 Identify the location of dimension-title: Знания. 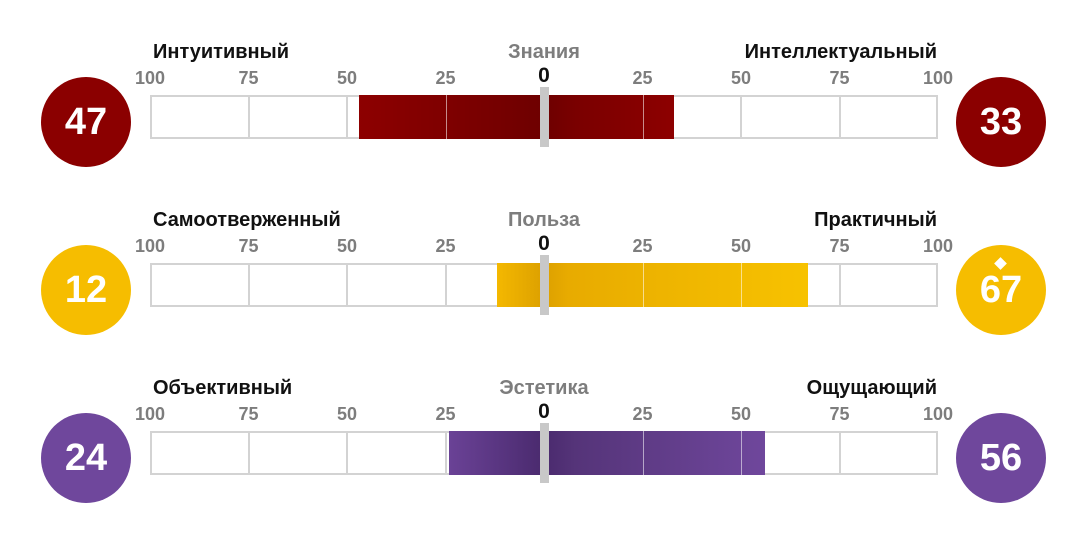
(544, 52).